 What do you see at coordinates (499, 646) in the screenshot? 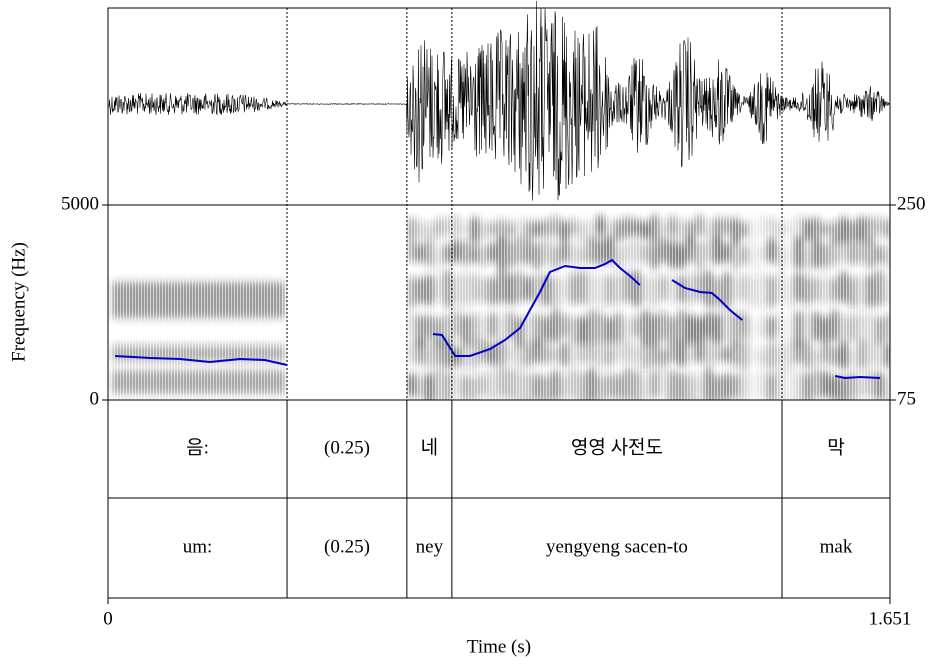
I see `x-axis-label: Time (s)` at bounding box center [499, 646].